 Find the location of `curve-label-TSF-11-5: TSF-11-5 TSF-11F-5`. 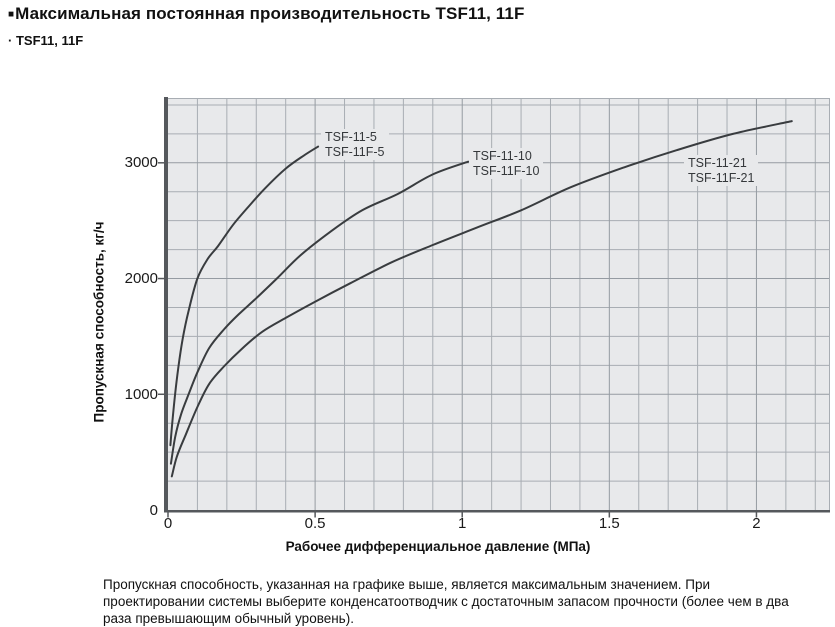

curve-label-TSF-11-5: TSF-11-5 TSF-11F-5 is located at coordinates (355, 144).